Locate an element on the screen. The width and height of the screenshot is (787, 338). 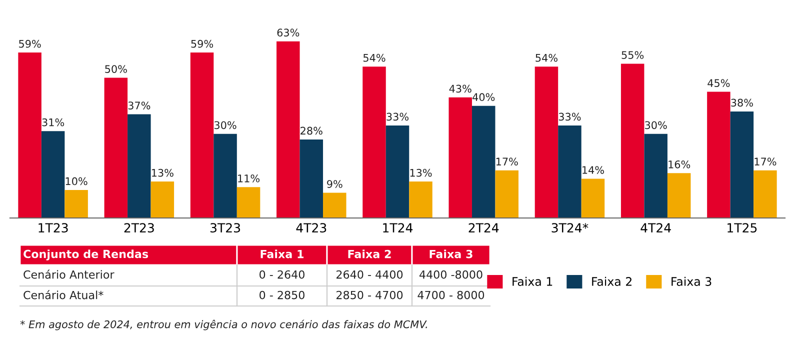
data-label: 16% is located at coordinates (679, 164).